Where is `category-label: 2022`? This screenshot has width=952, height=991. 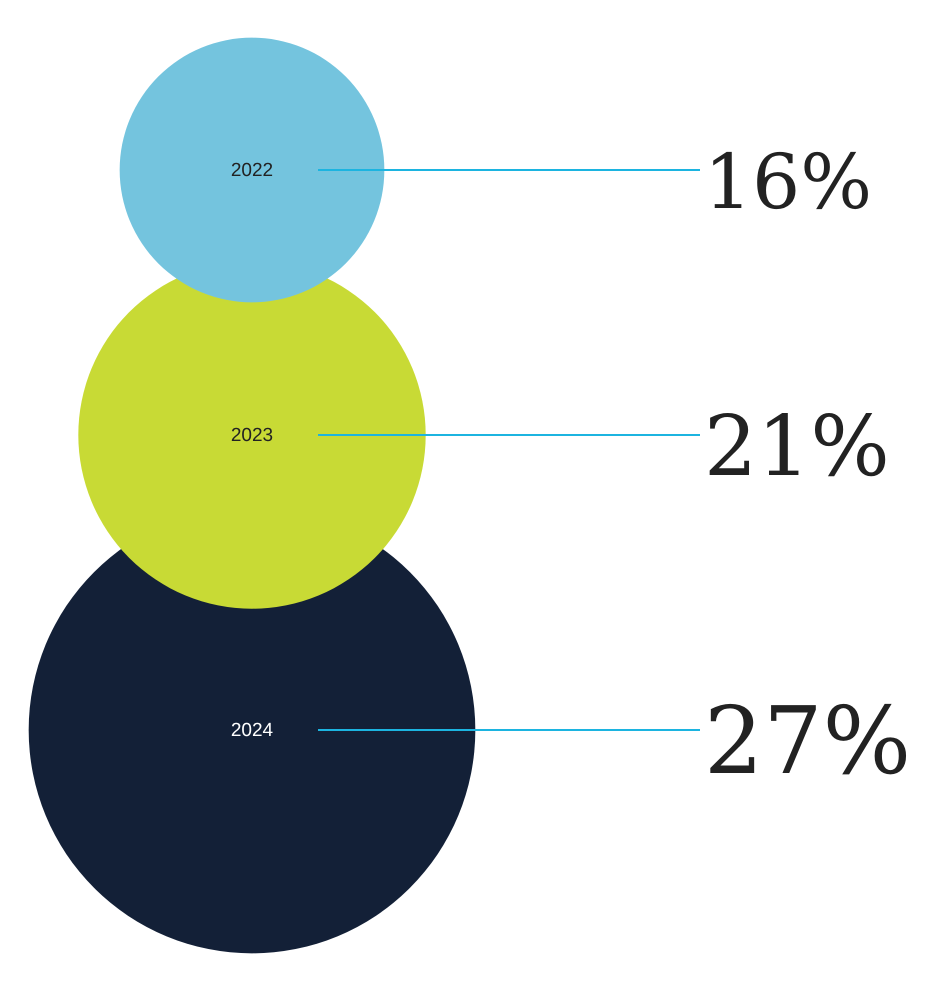 category-label: 2022 is located at coordinates (252, 170).